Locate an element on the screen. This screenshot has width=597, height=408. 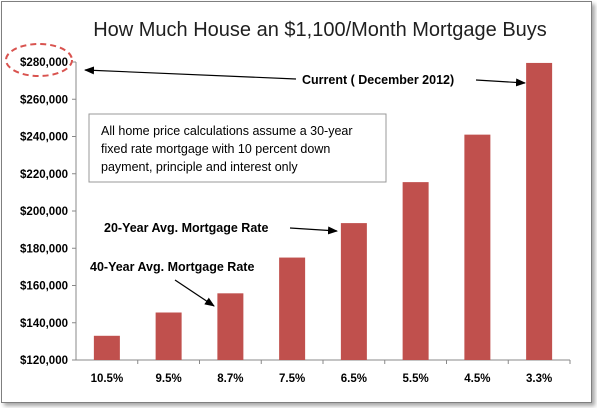
y-tick-label: $160,000 is located at coordinates (44, 287).